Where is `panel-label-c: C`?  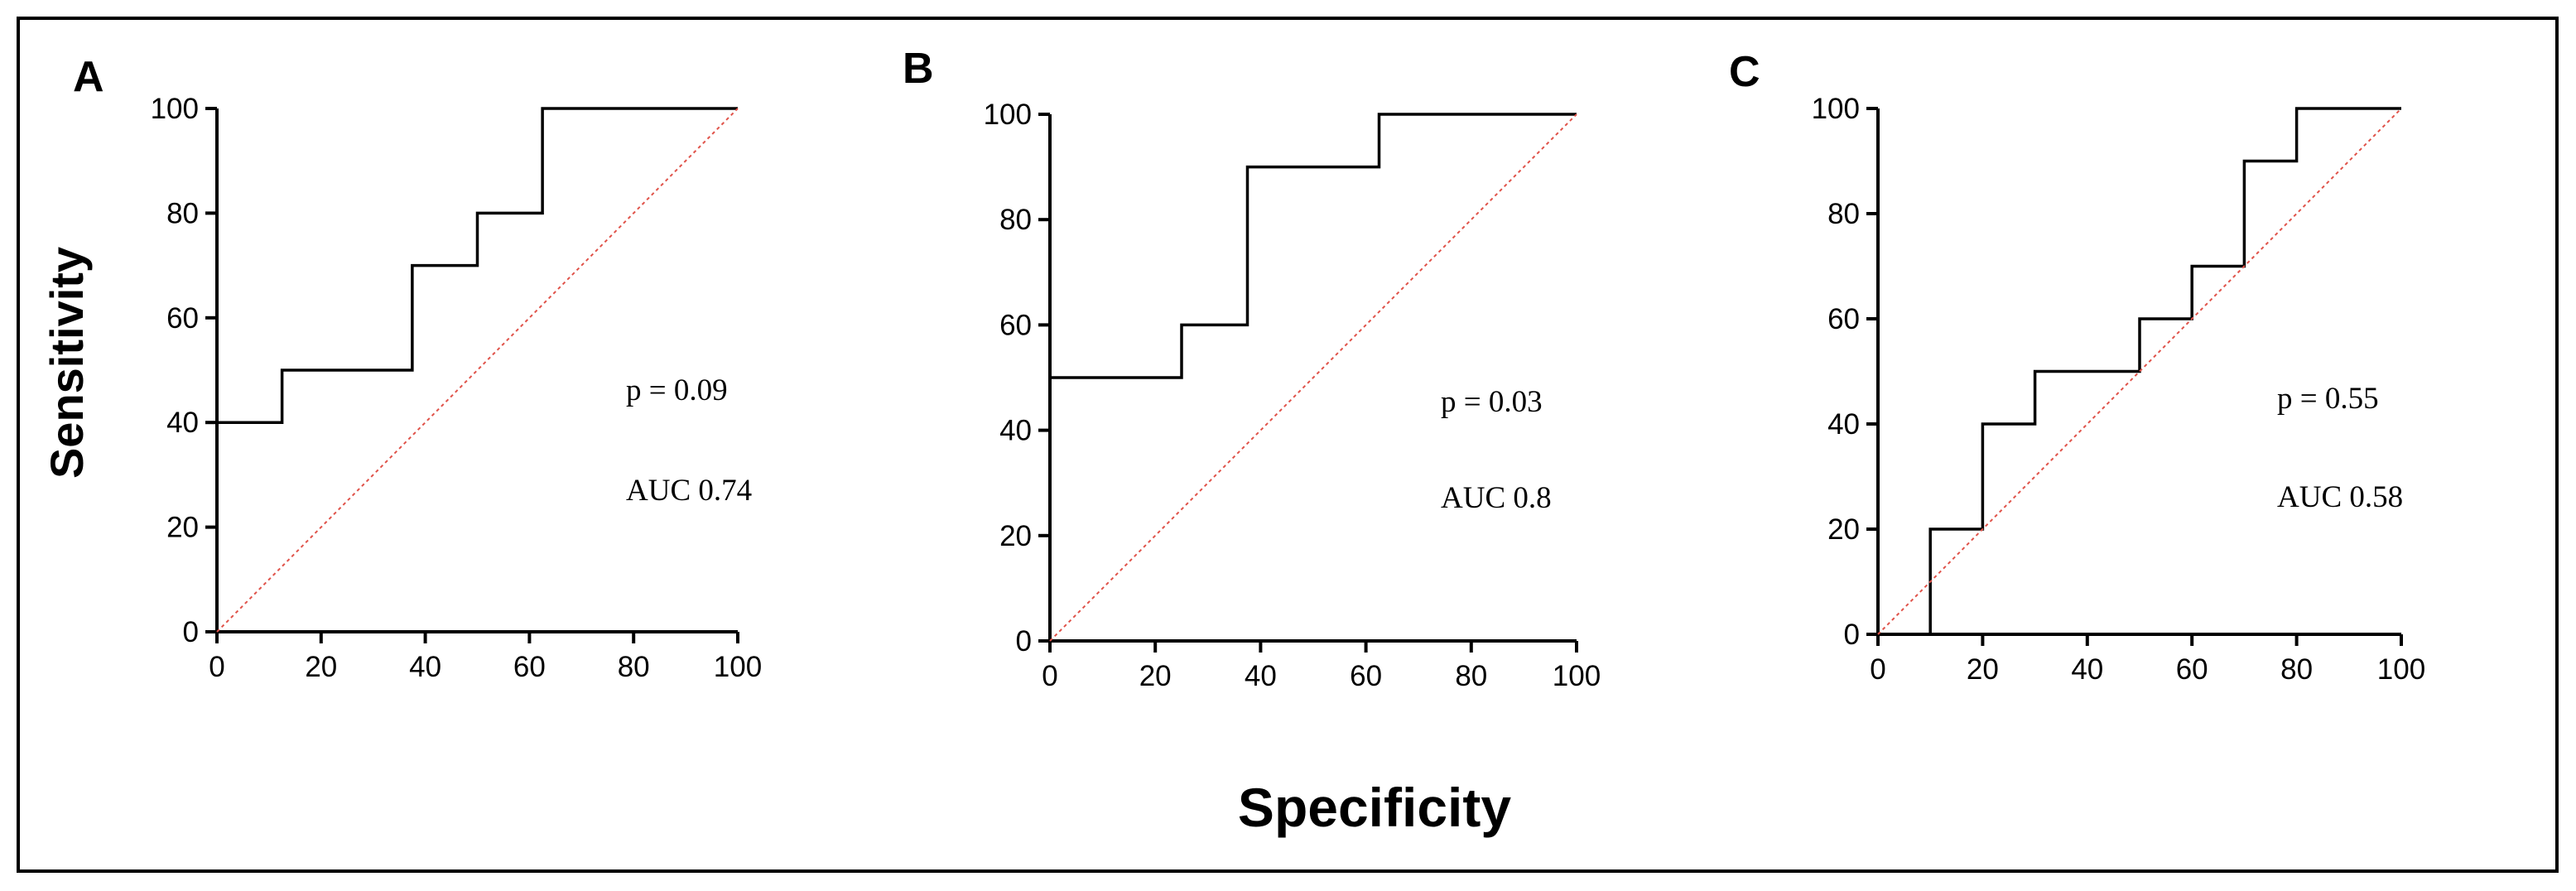
panel-label-c: C is located at coordinates (1744, 72).